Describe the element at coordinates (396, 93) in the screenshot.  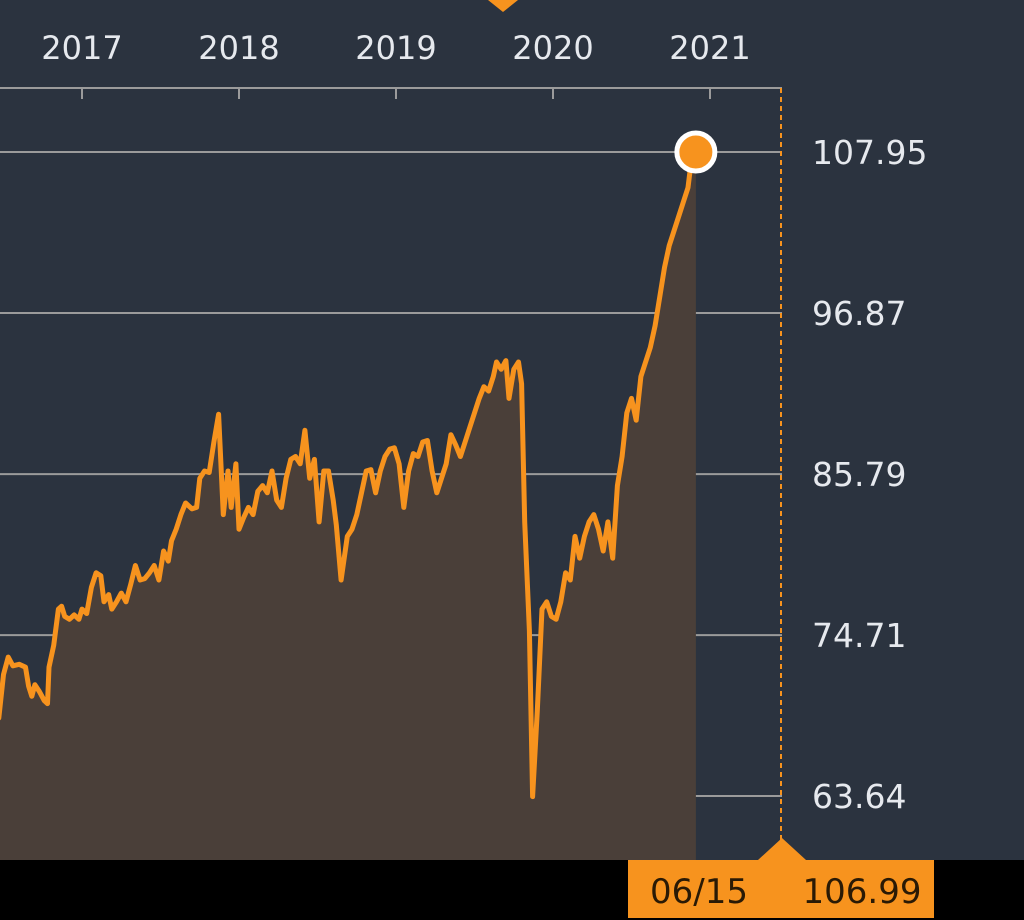
I see `x-axis-ticks` at that location.